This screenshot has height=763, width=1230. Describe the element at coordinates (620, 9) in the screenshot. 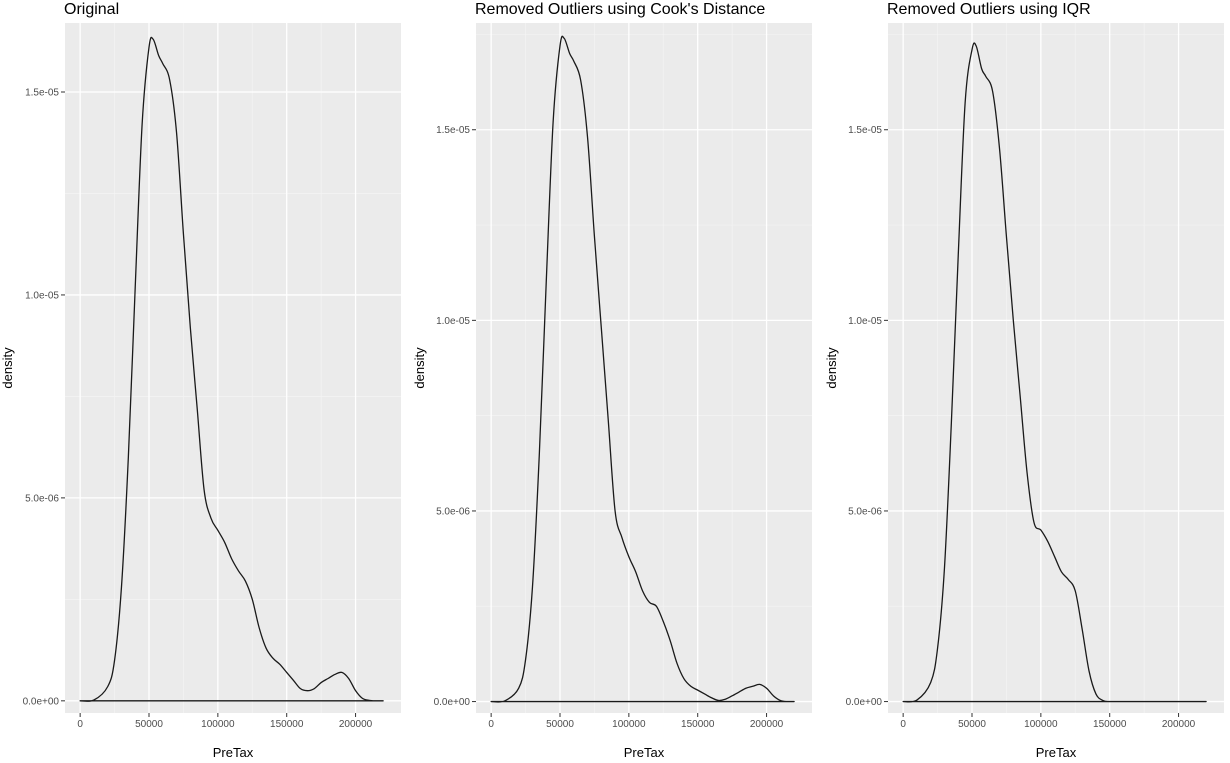

I see `panel-title-cooks-distance: Removed Outliers using Cook's Distance` at that location.